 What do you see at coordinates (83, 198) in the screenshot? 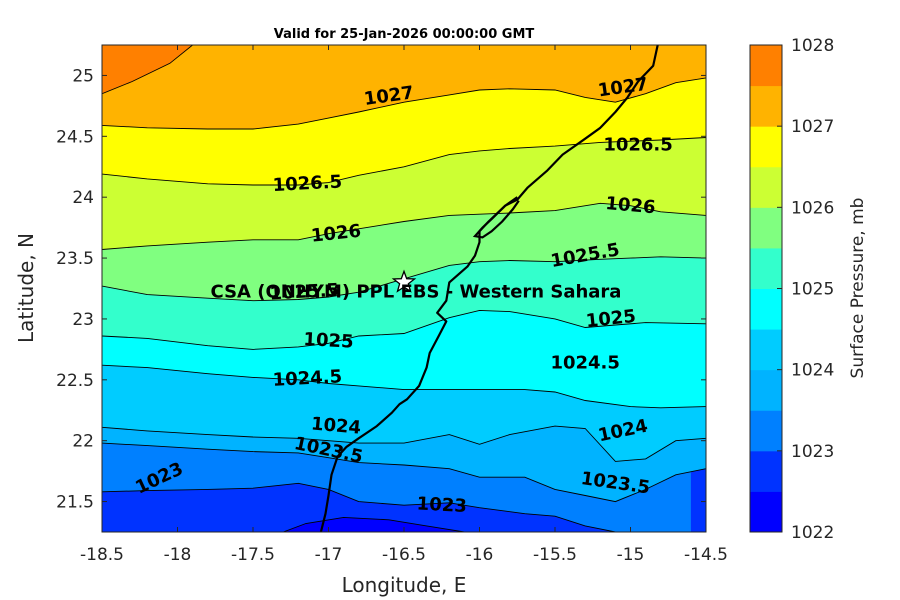
I see `y-tick-label: 24` at bounding box center [83, 198].